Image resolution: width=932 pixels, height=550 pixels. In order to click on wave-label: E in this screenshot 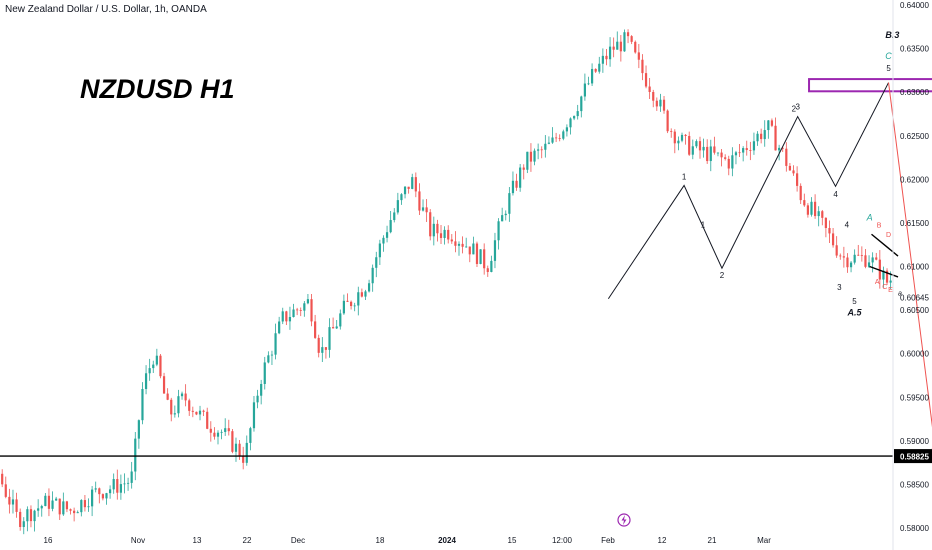, I will do `click(890, 290)`.